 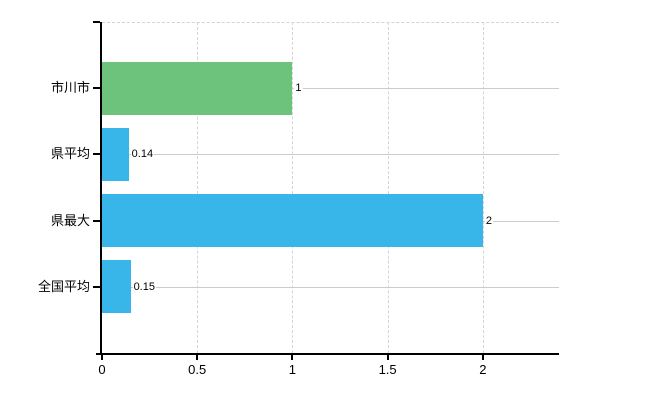 I want to click on value-label: 1, so click(x=298, y=88).